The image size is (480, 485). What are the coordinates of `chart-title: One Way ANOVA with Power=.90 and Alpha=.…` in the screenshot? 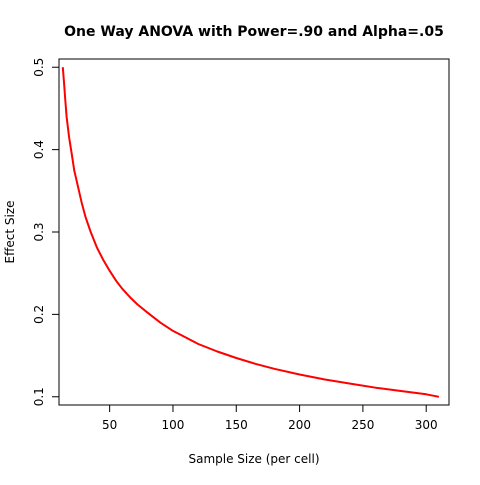 It's located at (254, 32).